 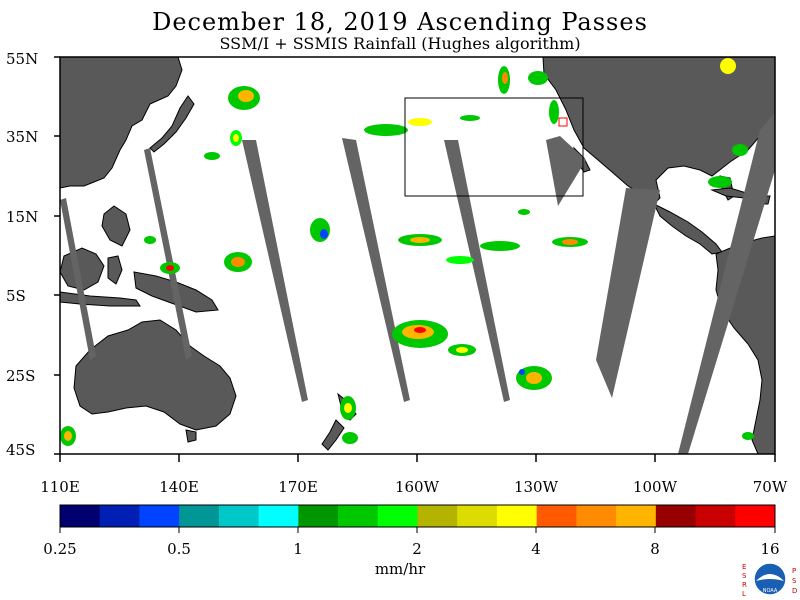 What do you see at coordinates (22, 137) in the screenshot?
I see `lat-label-35n: 35N` at bounding box center [22, 137].